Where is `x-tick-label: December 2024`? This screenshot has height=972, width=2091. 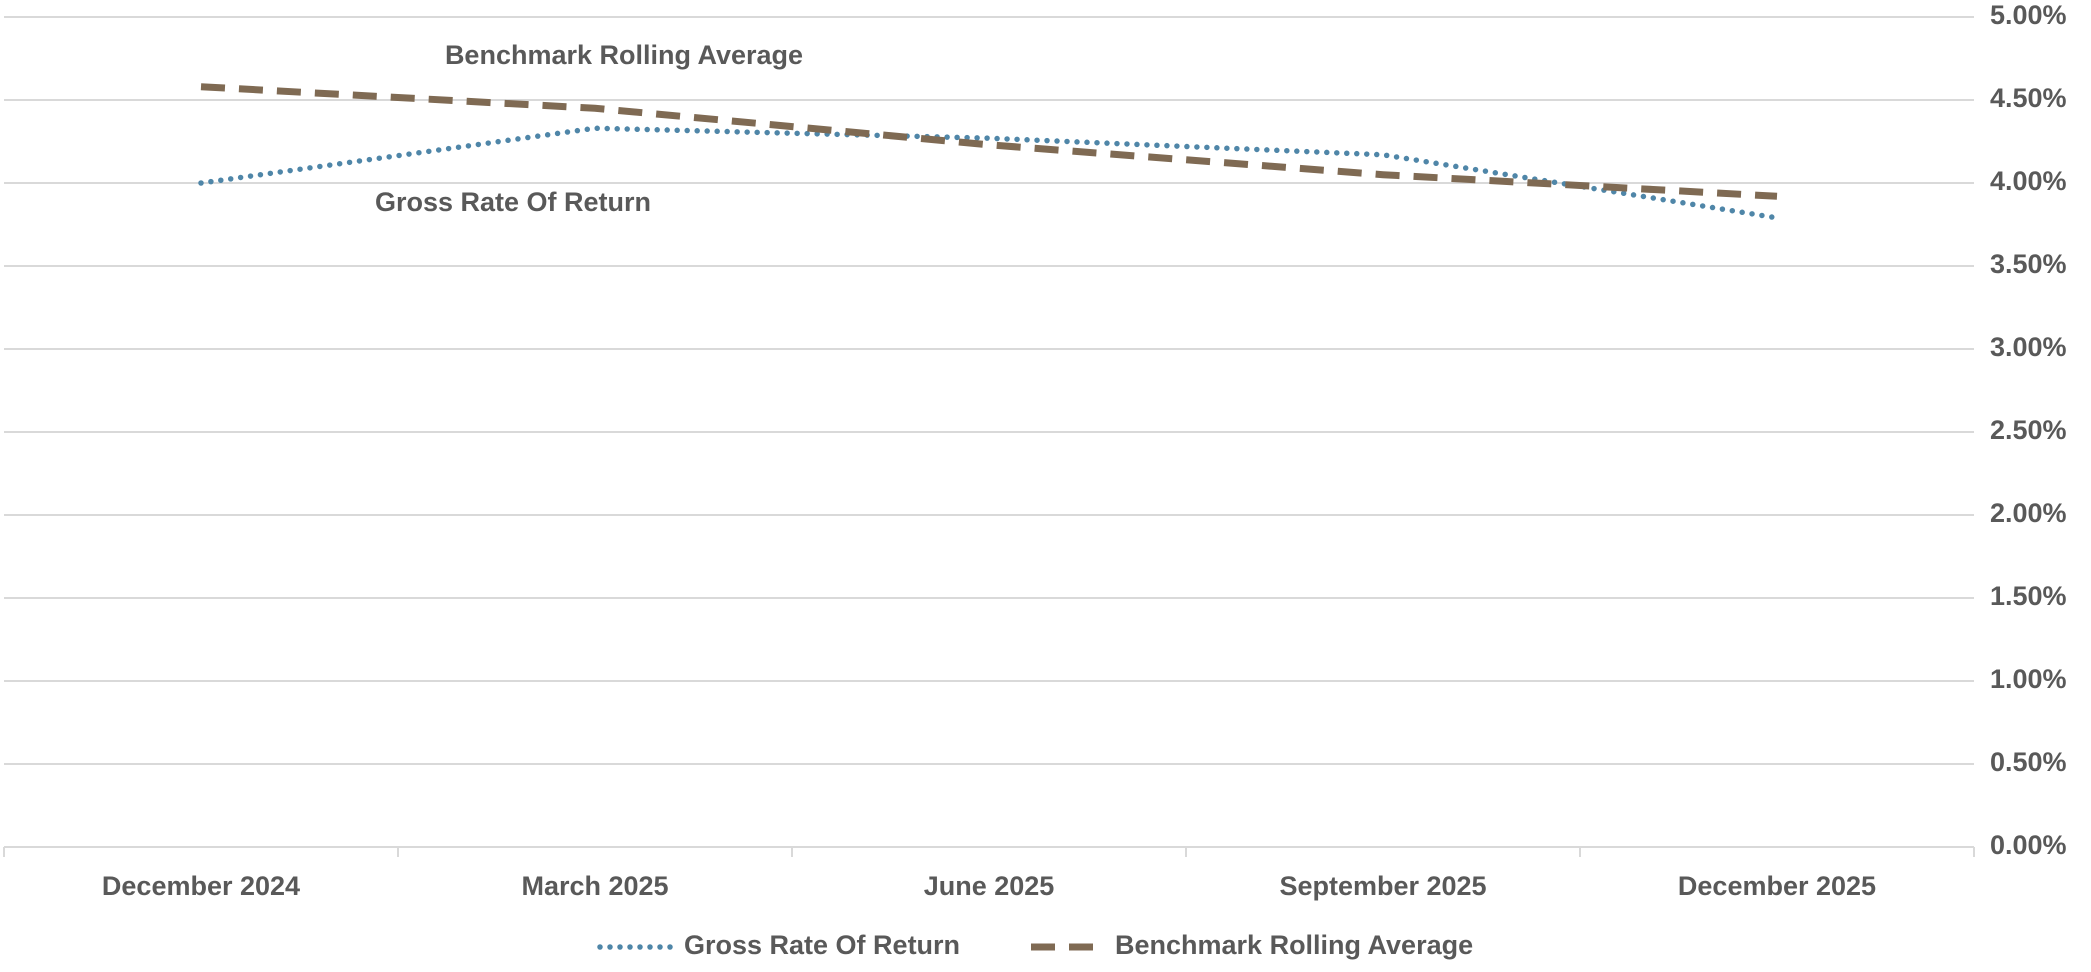 x-tick-label: December 2024 is located at coordinates (201, 886).